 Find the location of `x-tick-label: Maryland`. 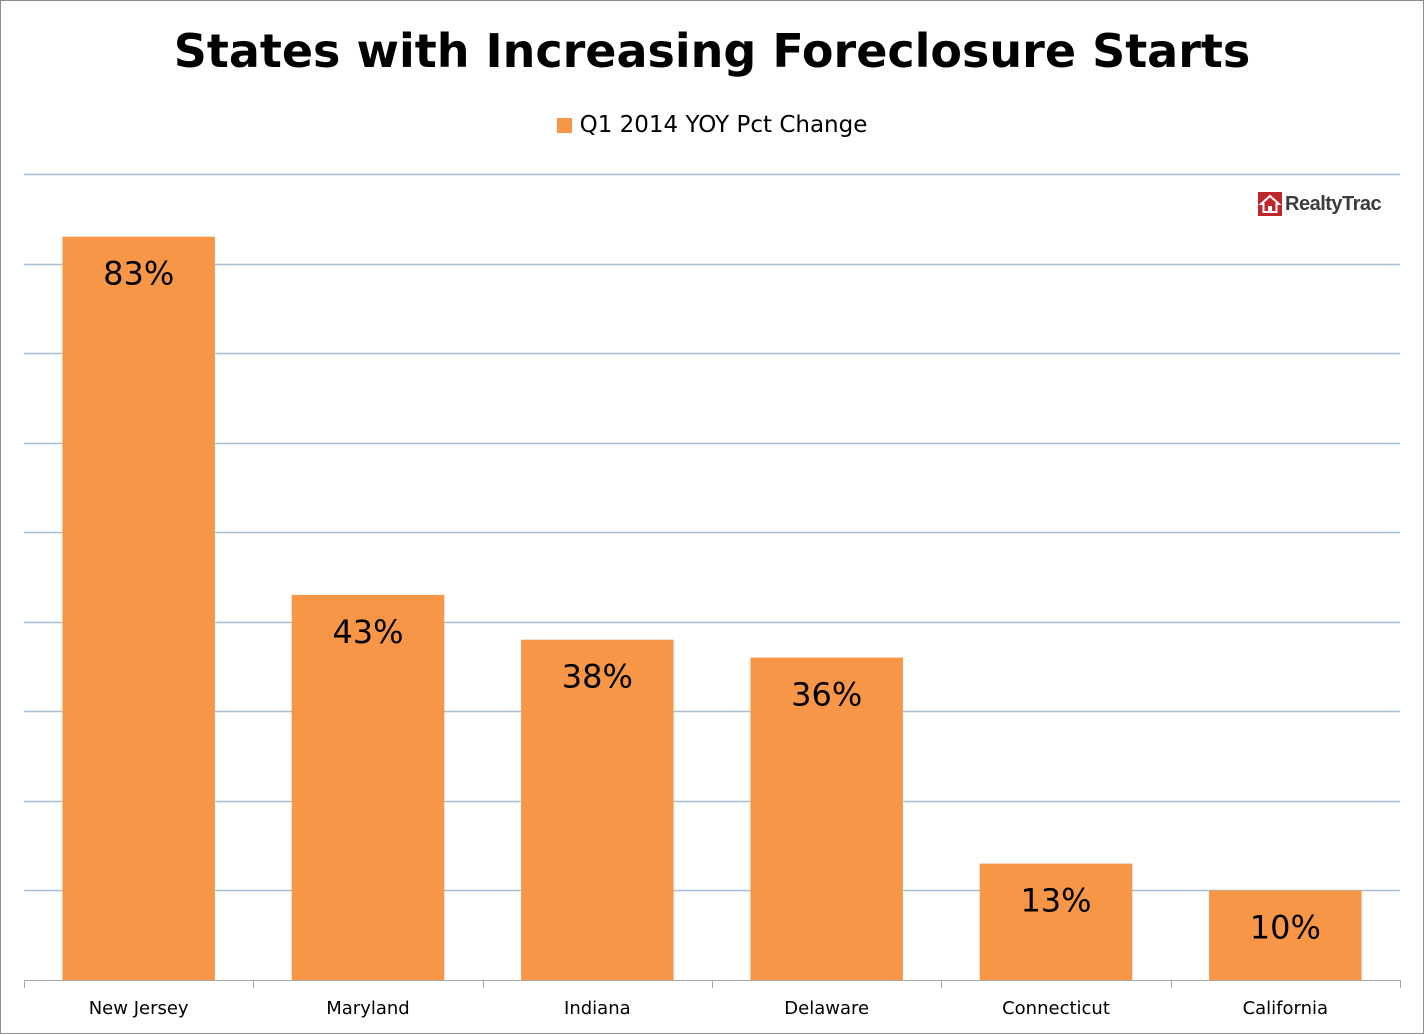

x-tick-label: Maryland is located at coordinates (367, 1008).